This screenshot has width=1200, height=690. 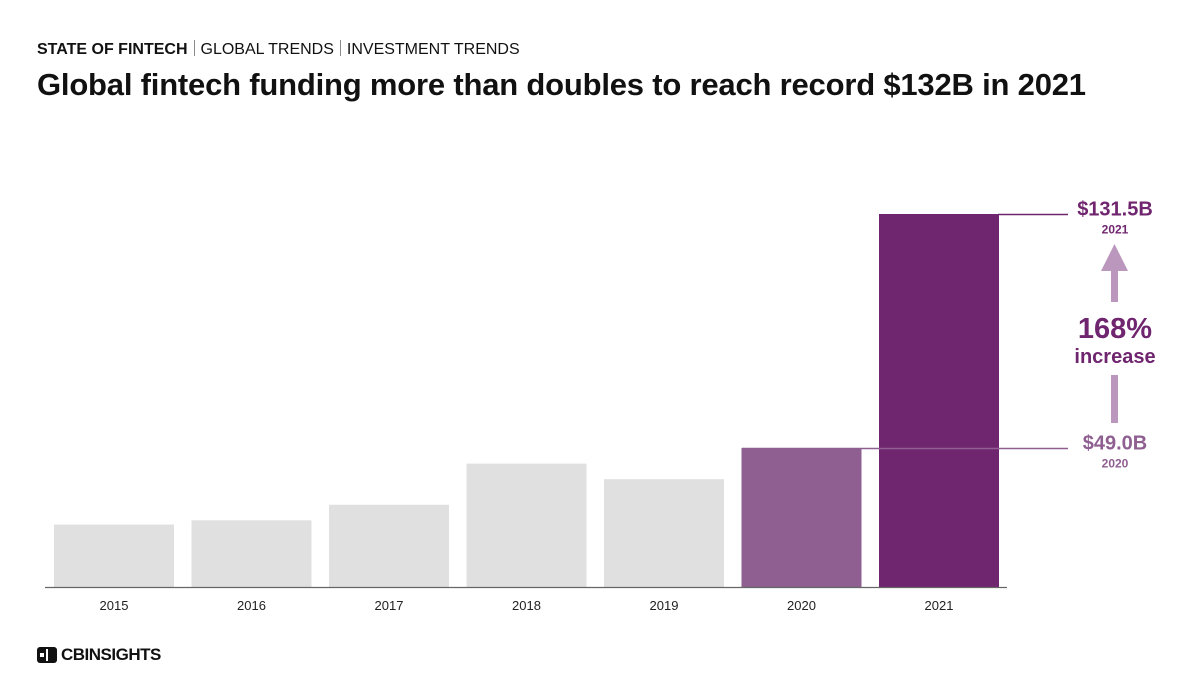 What do you see at coordinates (801, 605) in the screenshot?
I see `x-tick-label-2020: 2020` at bounding box center [801, 605].